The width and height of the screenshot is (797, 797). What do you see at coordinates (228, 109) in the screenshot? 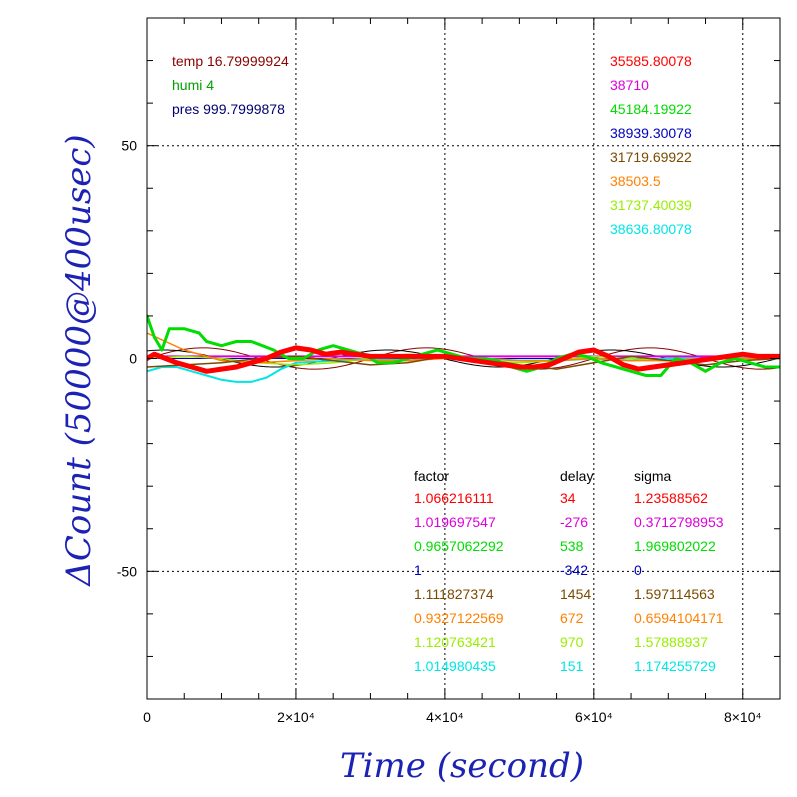
I see `condition-label-2: pres 999.7999878` at bounding box center [228, 109].